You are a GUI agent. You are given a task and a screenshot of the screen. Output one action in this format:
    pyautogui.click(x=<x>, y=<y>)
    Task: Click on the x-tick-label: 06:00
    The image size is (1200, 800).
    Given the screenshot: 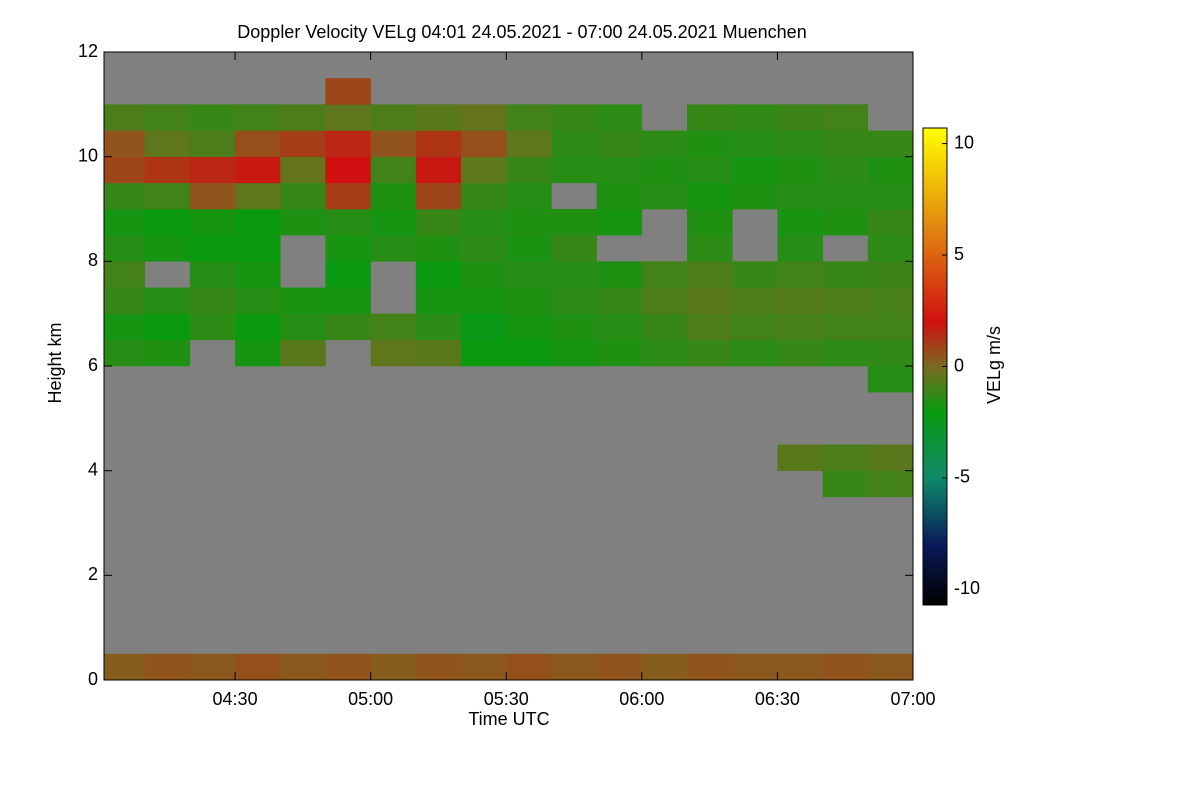 What is the action you would take?
    pyautogui.click(x=641, y=699)
    